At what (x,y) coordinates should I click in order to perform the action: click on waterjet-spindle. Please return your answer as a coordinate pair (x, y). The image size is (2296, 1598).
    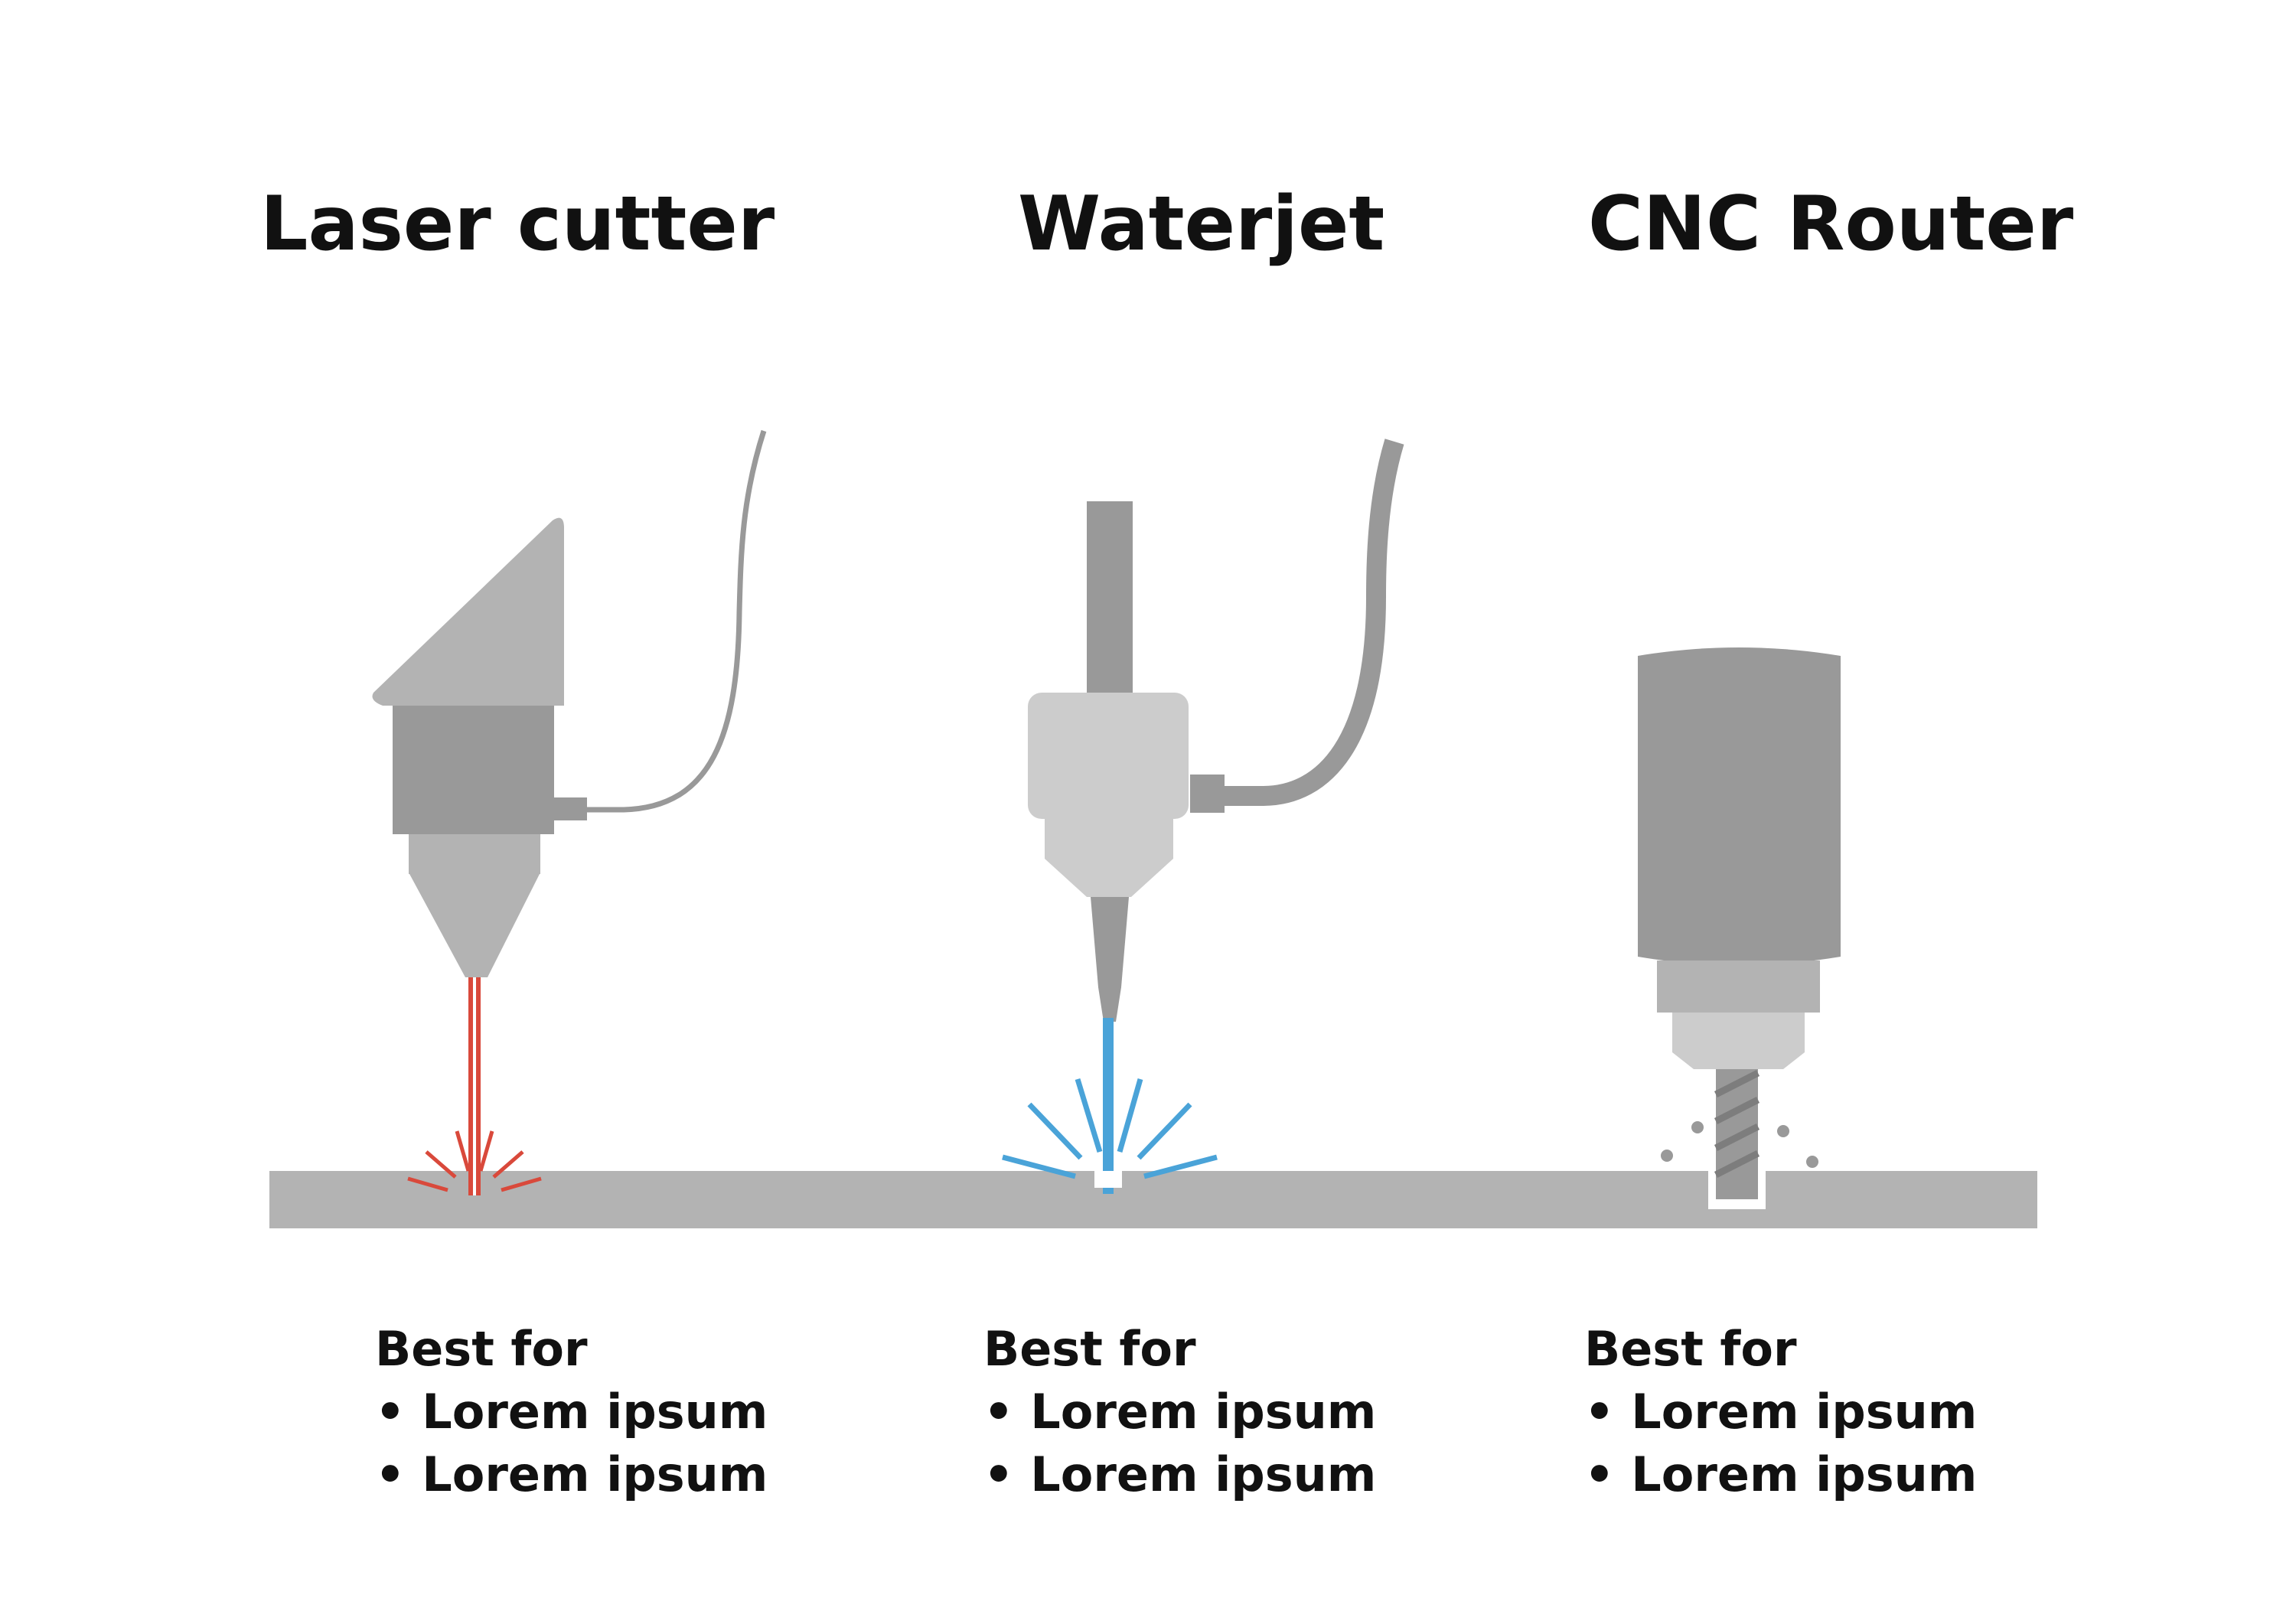
    Looking at the image, I should click on (1110, 598).